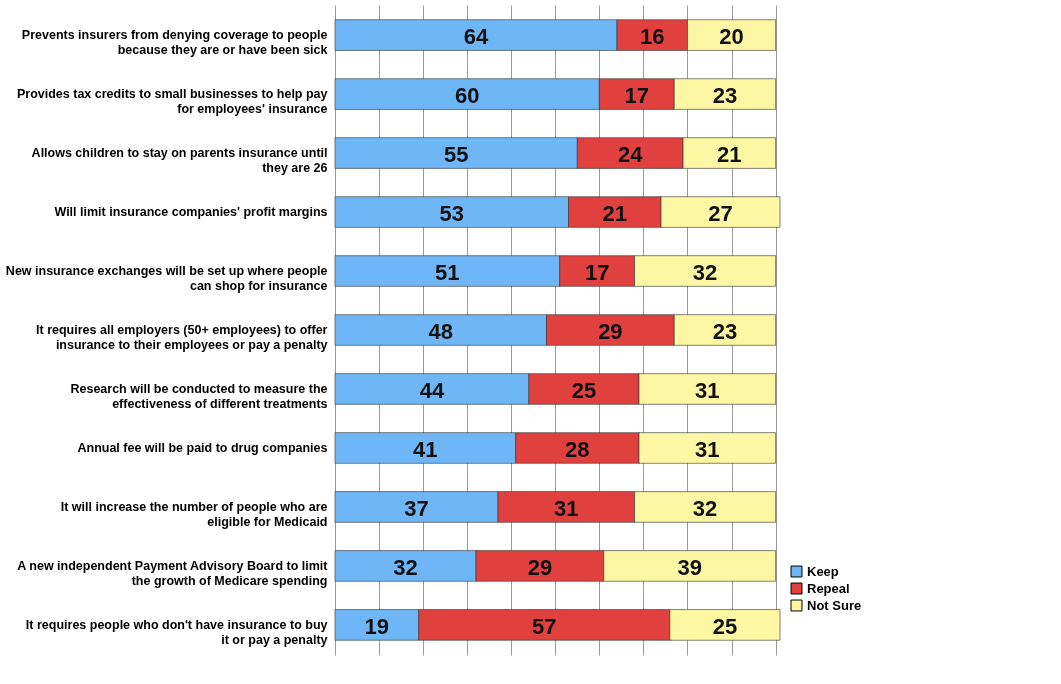  Describe the element at coordinates (720, 214) in the screenshot. I see `data-label: 27` at that location.